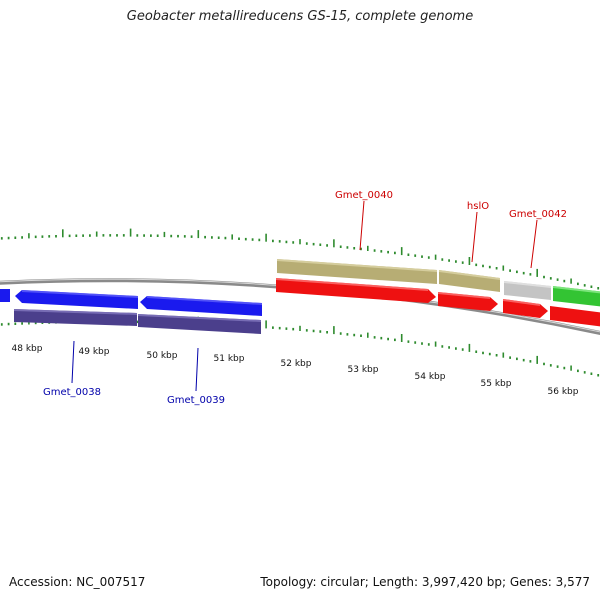  Describe the element at coordinates (430, 377) in the screenshot. I see `ruler-label: 54 kbp` at that location.